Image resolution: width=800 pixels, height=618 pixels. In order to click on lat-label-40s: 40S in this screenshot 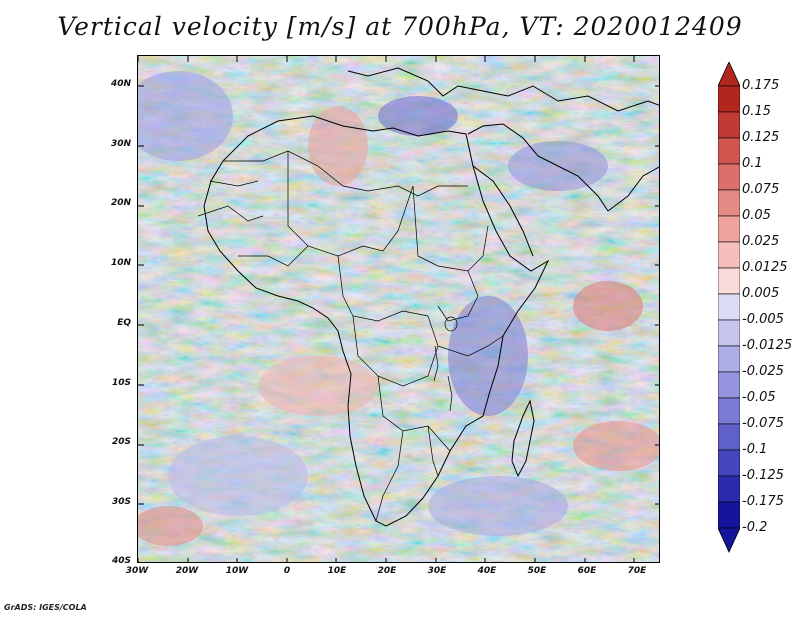, I will do `click(121, 561)`.